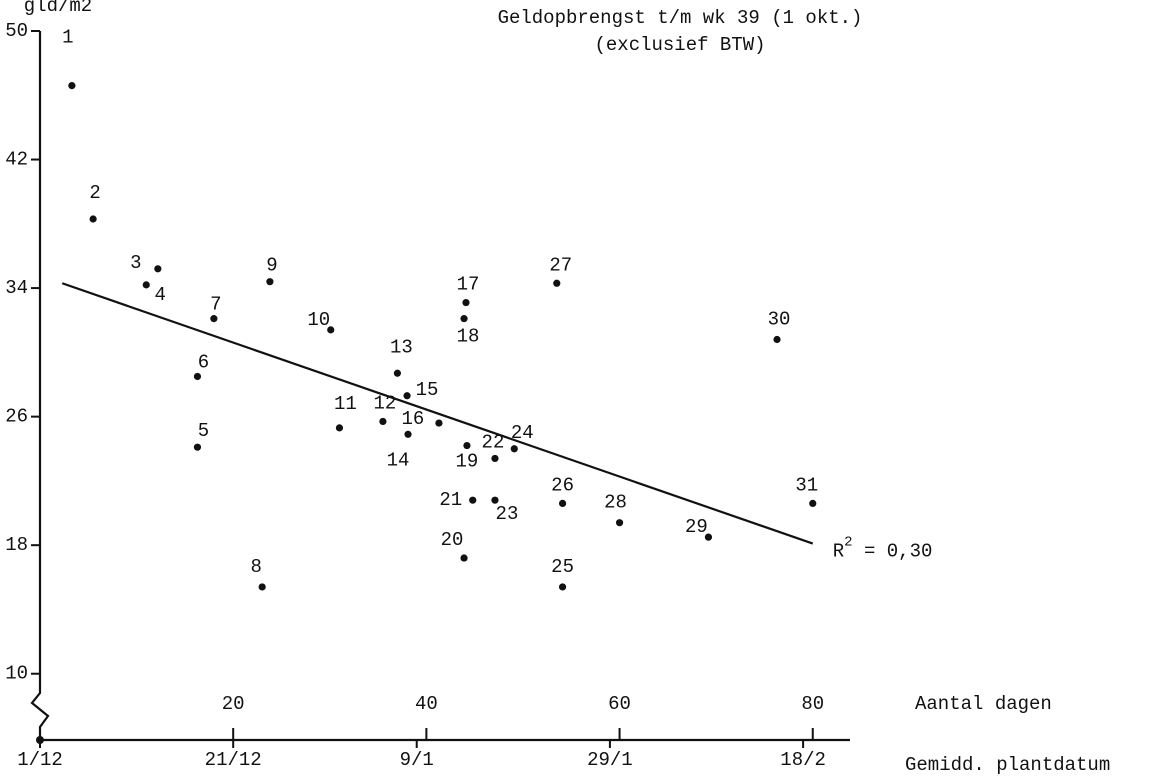 Image resolution: width=1156 pixels, height=781 pixels. What do you see at coordinates (401, 347) in the screenshot?
I see `point-label: 13` at bounding box center [401, 347].